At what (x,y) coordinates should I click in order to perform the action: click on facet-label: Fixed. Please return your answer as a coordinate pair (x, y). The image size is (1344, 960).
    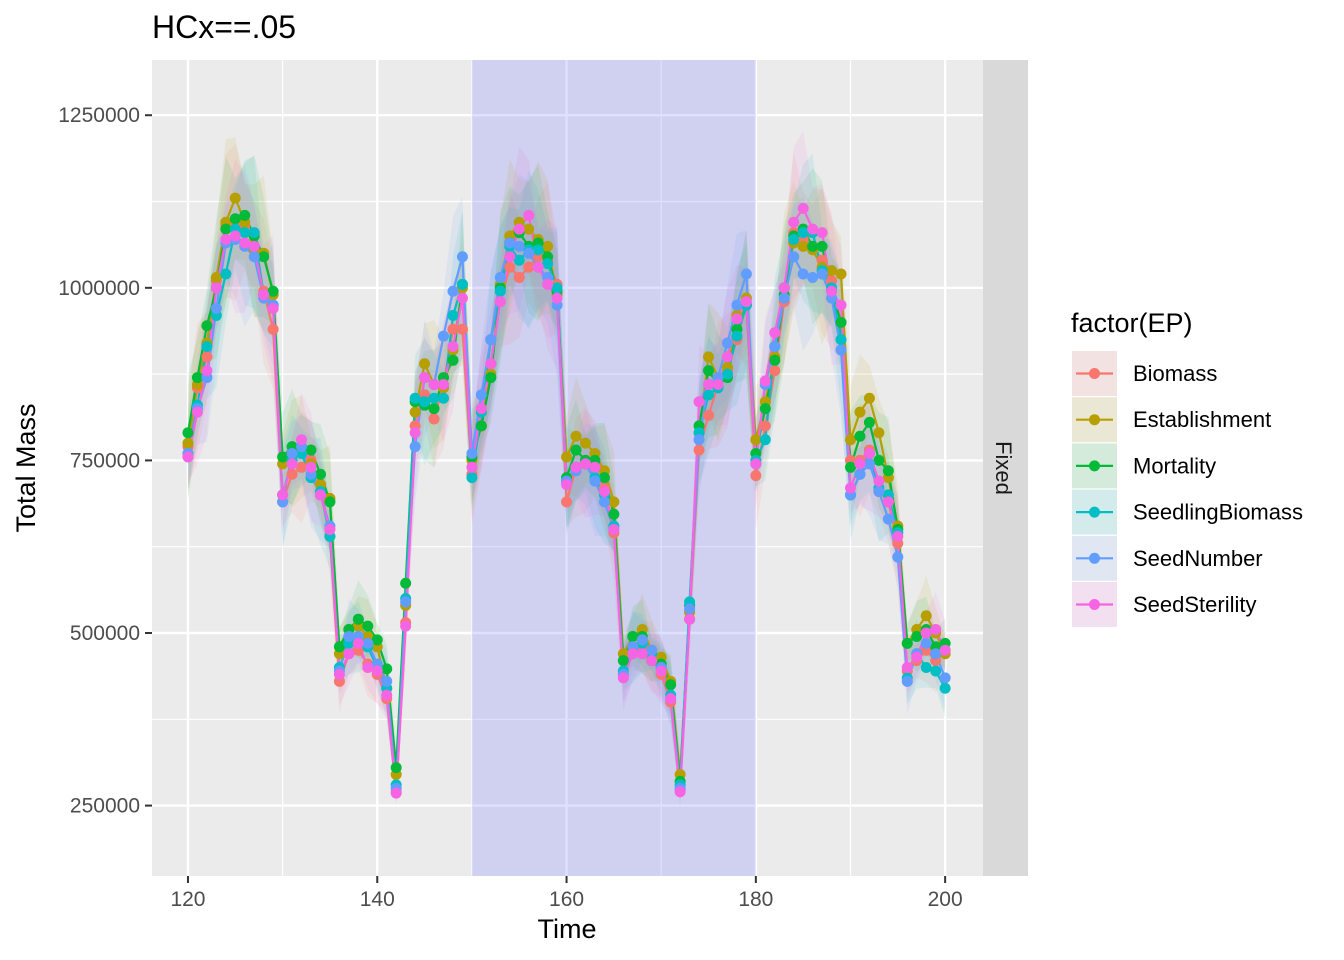
    Looking at the image, I should click on (1003, 468).